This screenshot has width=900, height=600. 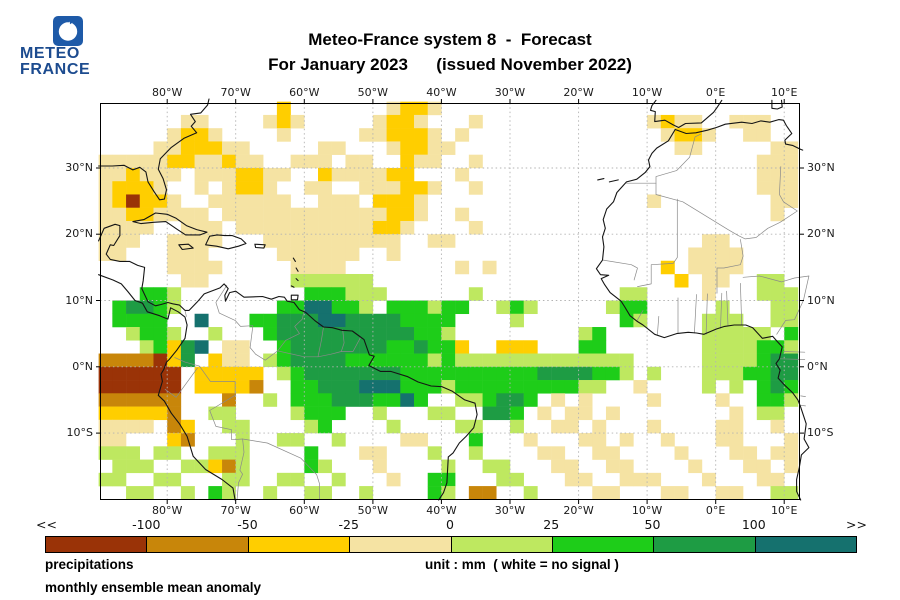 I want to click on colorbar-tick--25: -25, so click(x=348, y=524).